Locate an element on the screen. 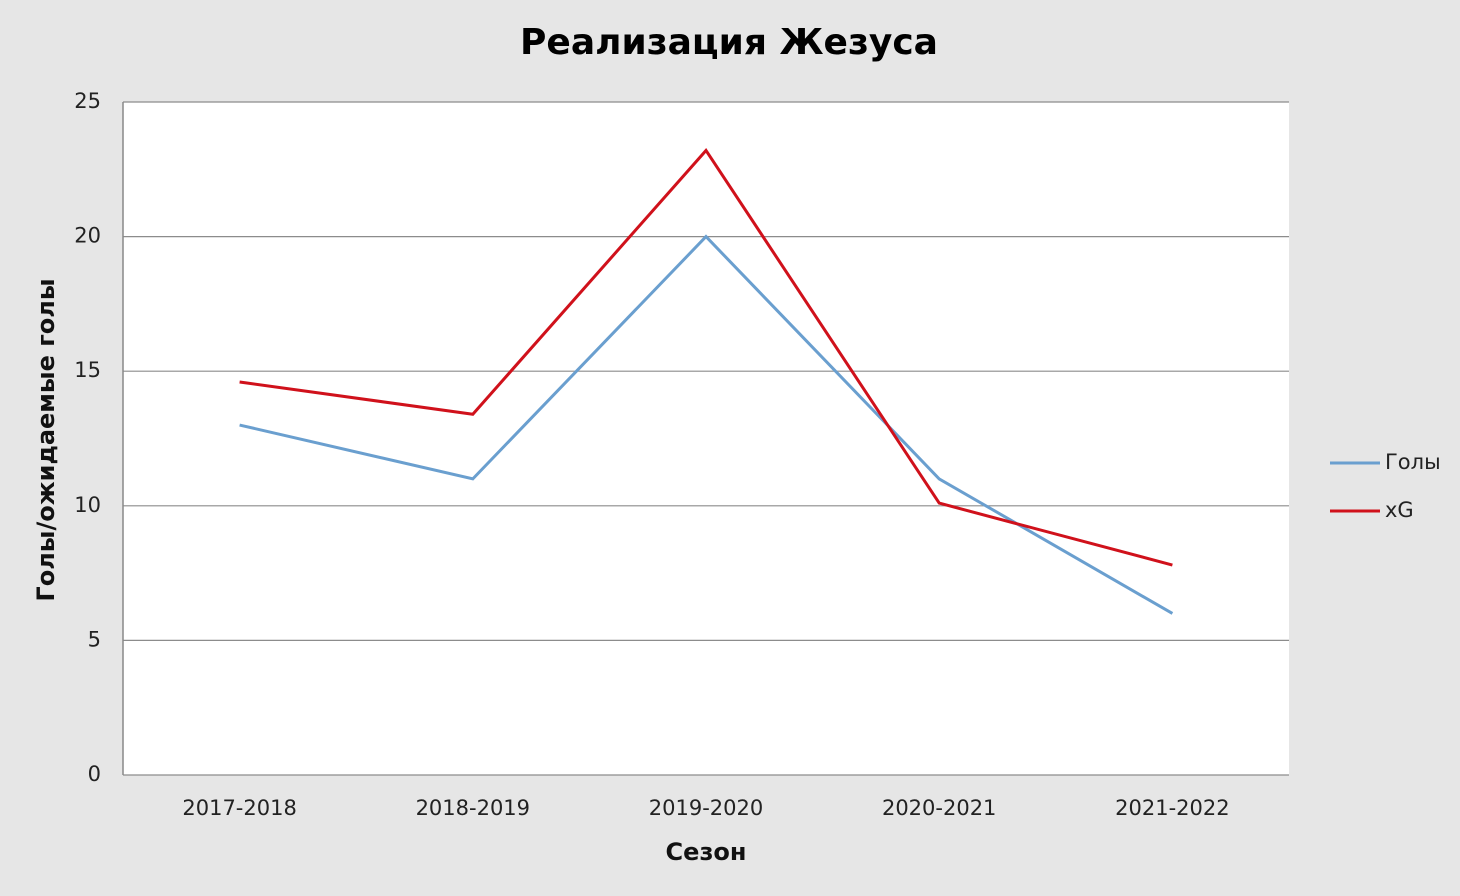 The height and width of the screenshot is (896, 1460). x-tick-label: 2019-2020 is located at coordinates (706, 808).